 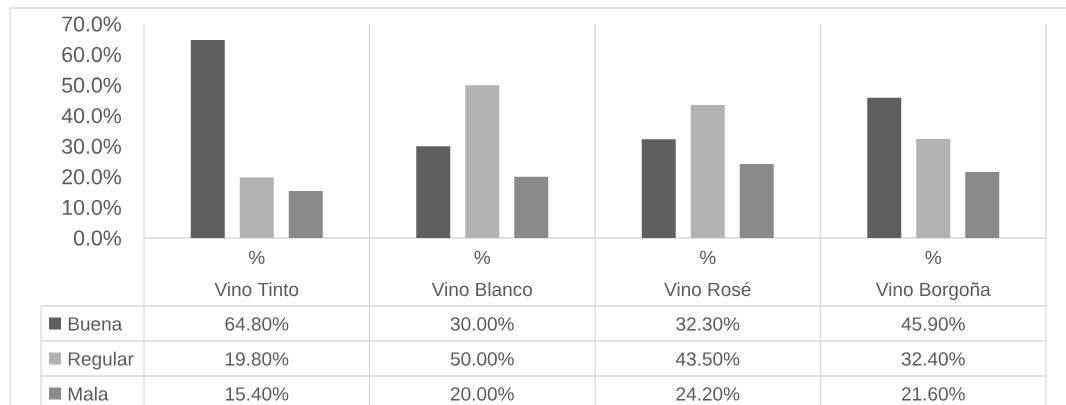 I want to click on data-label: 50.00%, so click(x=482, y=359).